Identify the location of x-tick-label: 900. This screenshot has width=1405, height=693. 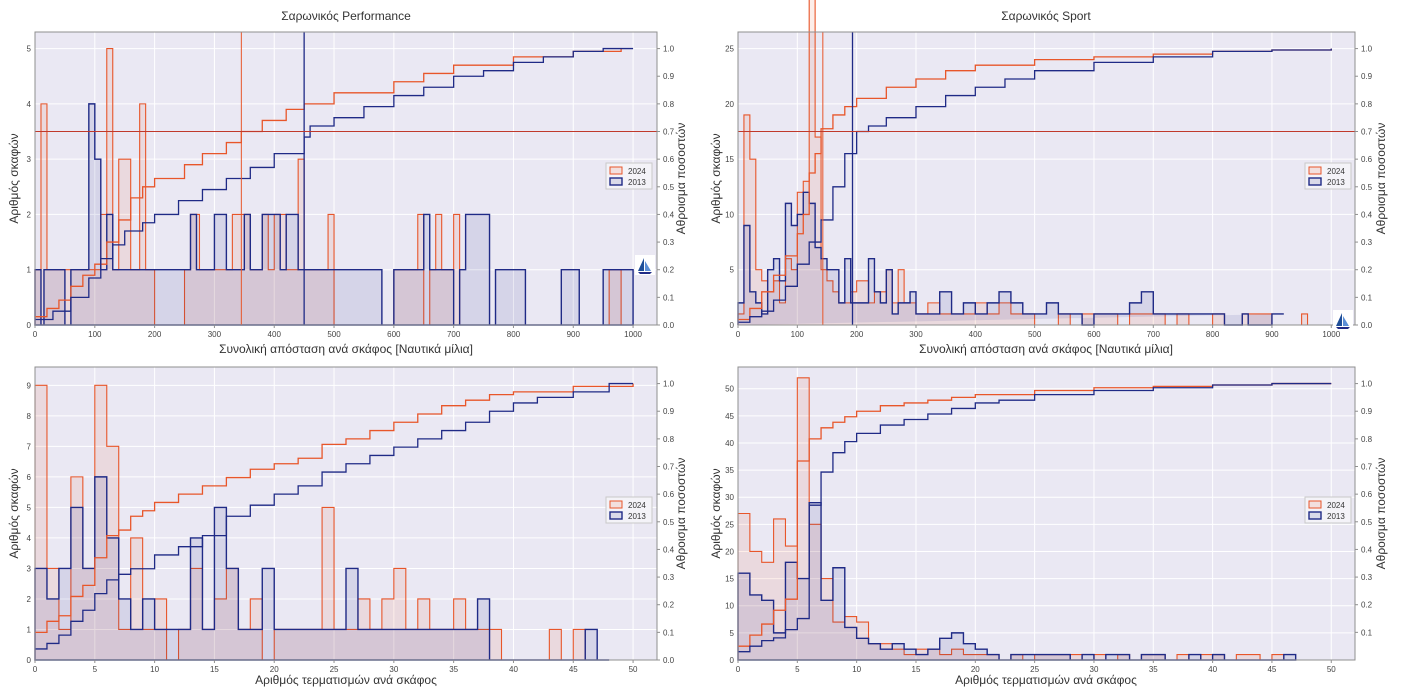
(1272, 334).